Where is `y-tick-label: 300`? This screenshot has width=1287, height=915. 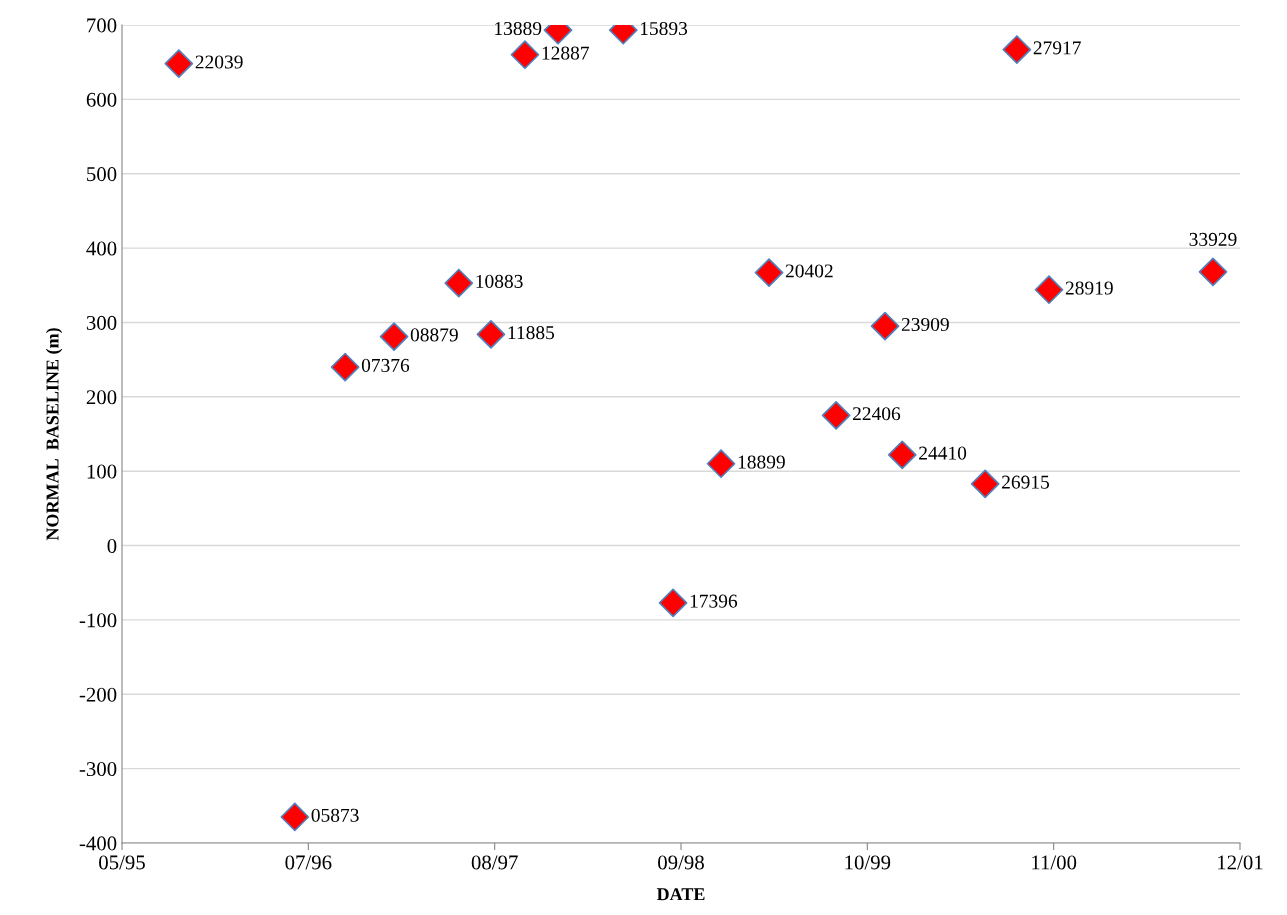 y-tick-label: 300 is located at coordinates (101, 322).